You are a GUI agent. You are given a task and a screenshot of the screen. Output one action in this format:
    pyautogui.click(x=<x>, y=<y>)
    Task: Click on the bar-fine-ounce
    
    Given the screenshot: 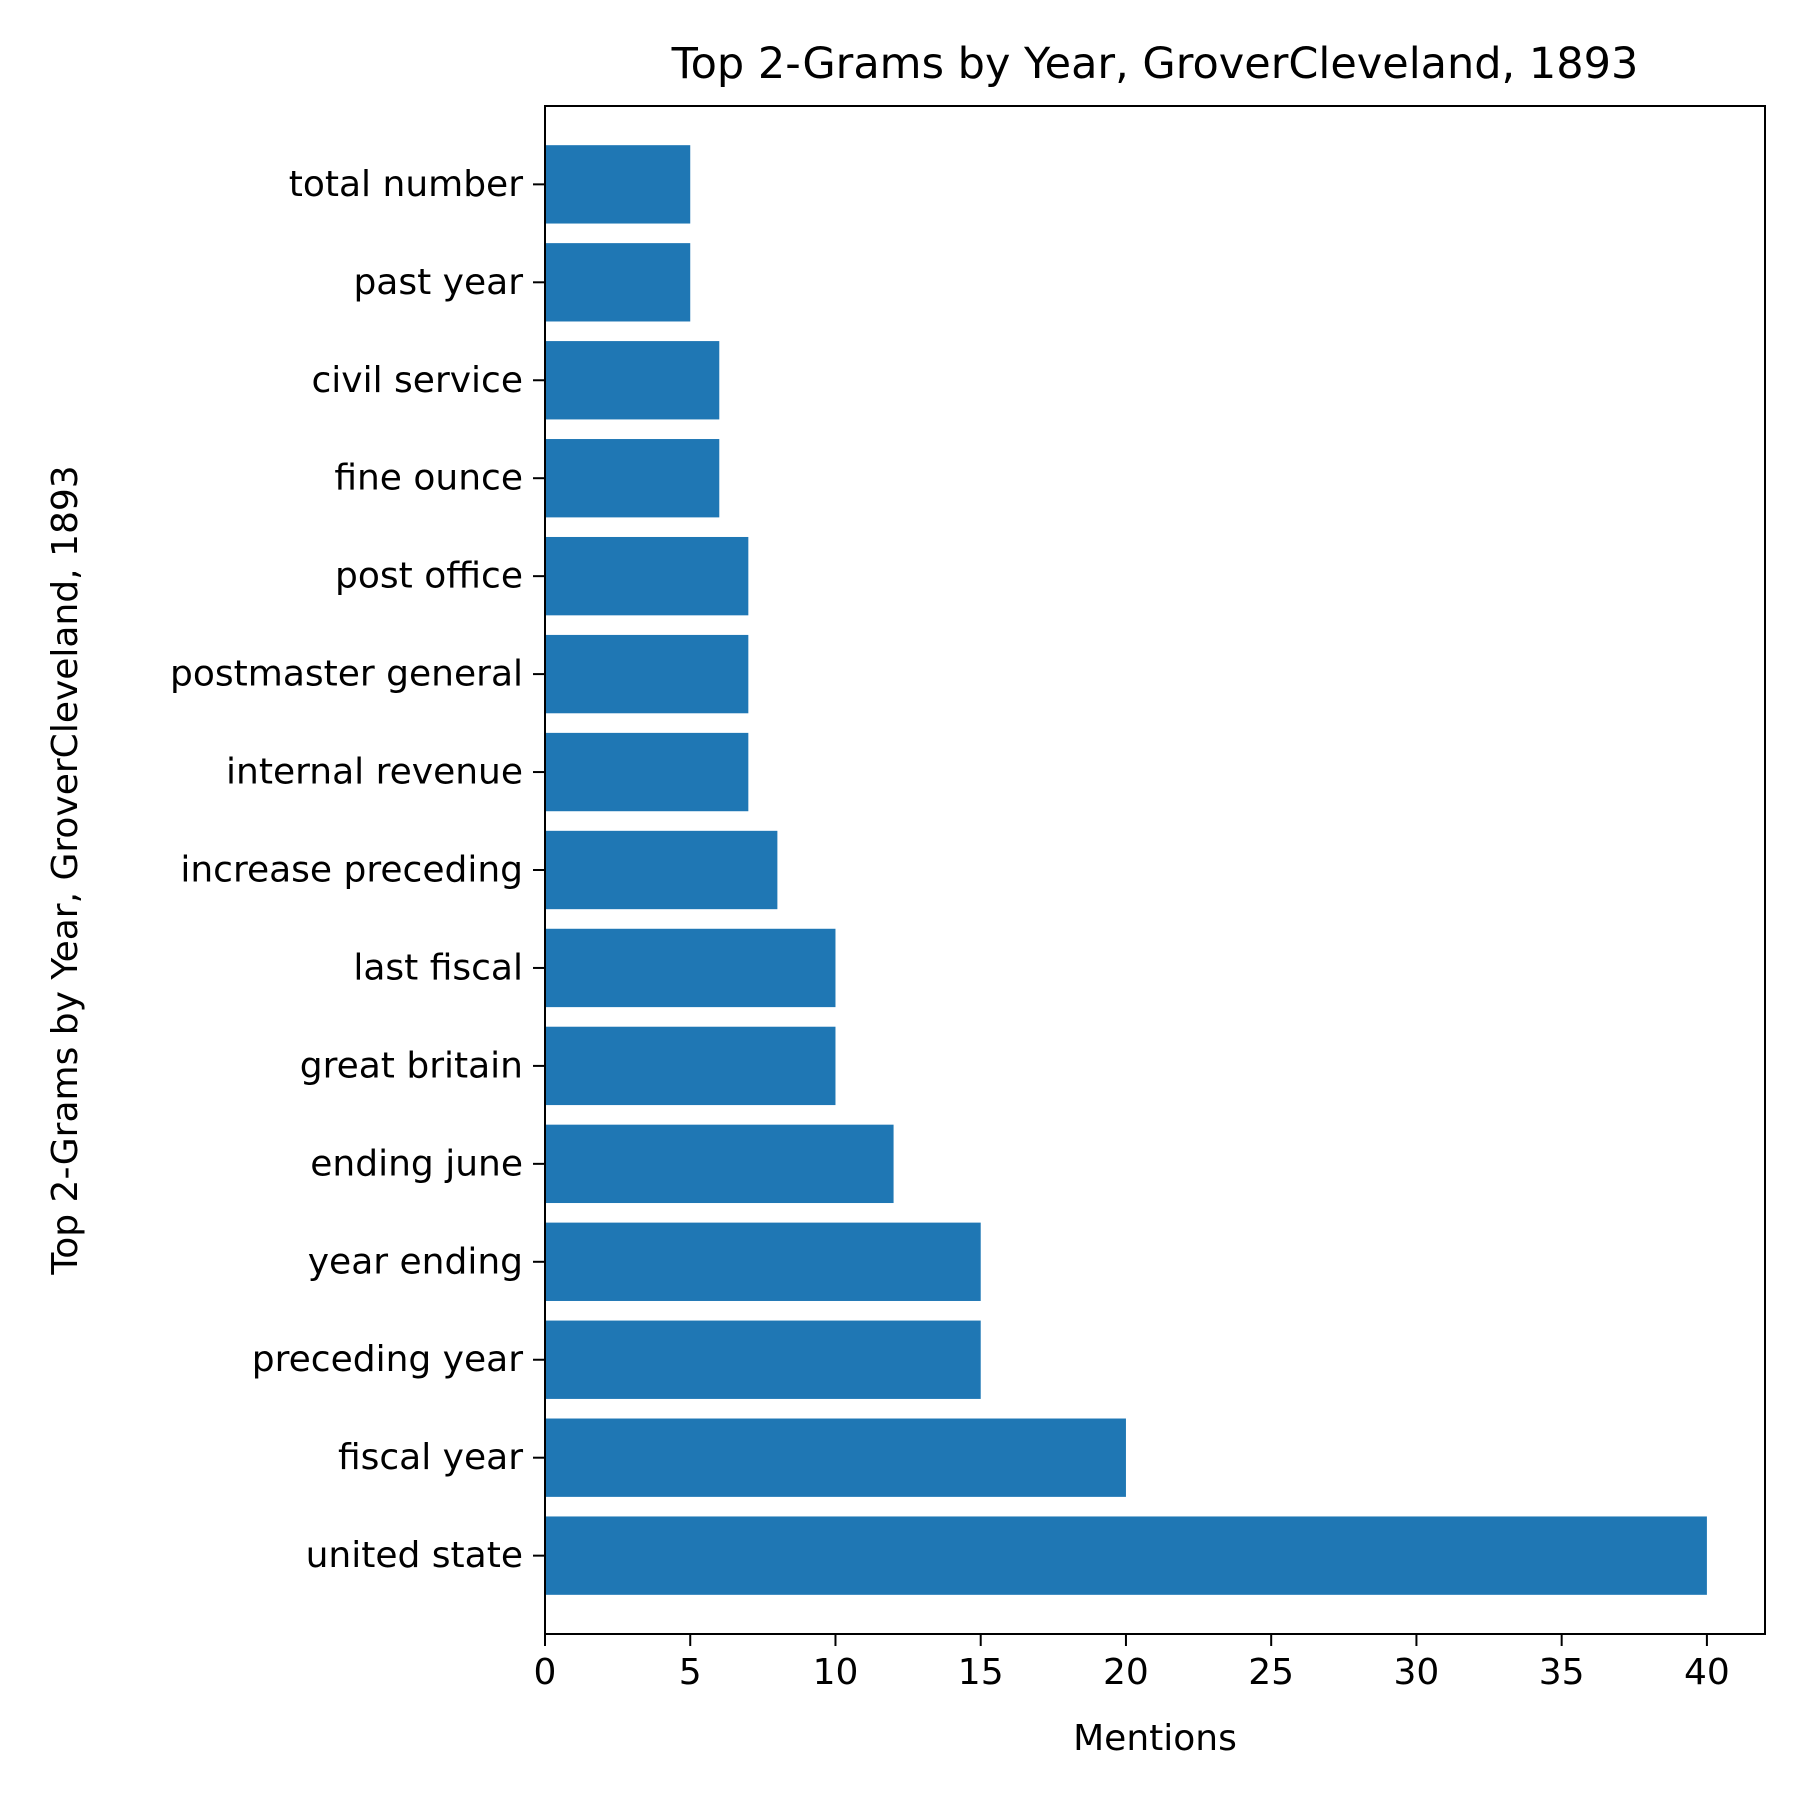 What is the action you would take?
    pyautogui.click(x=632, y=478)
    